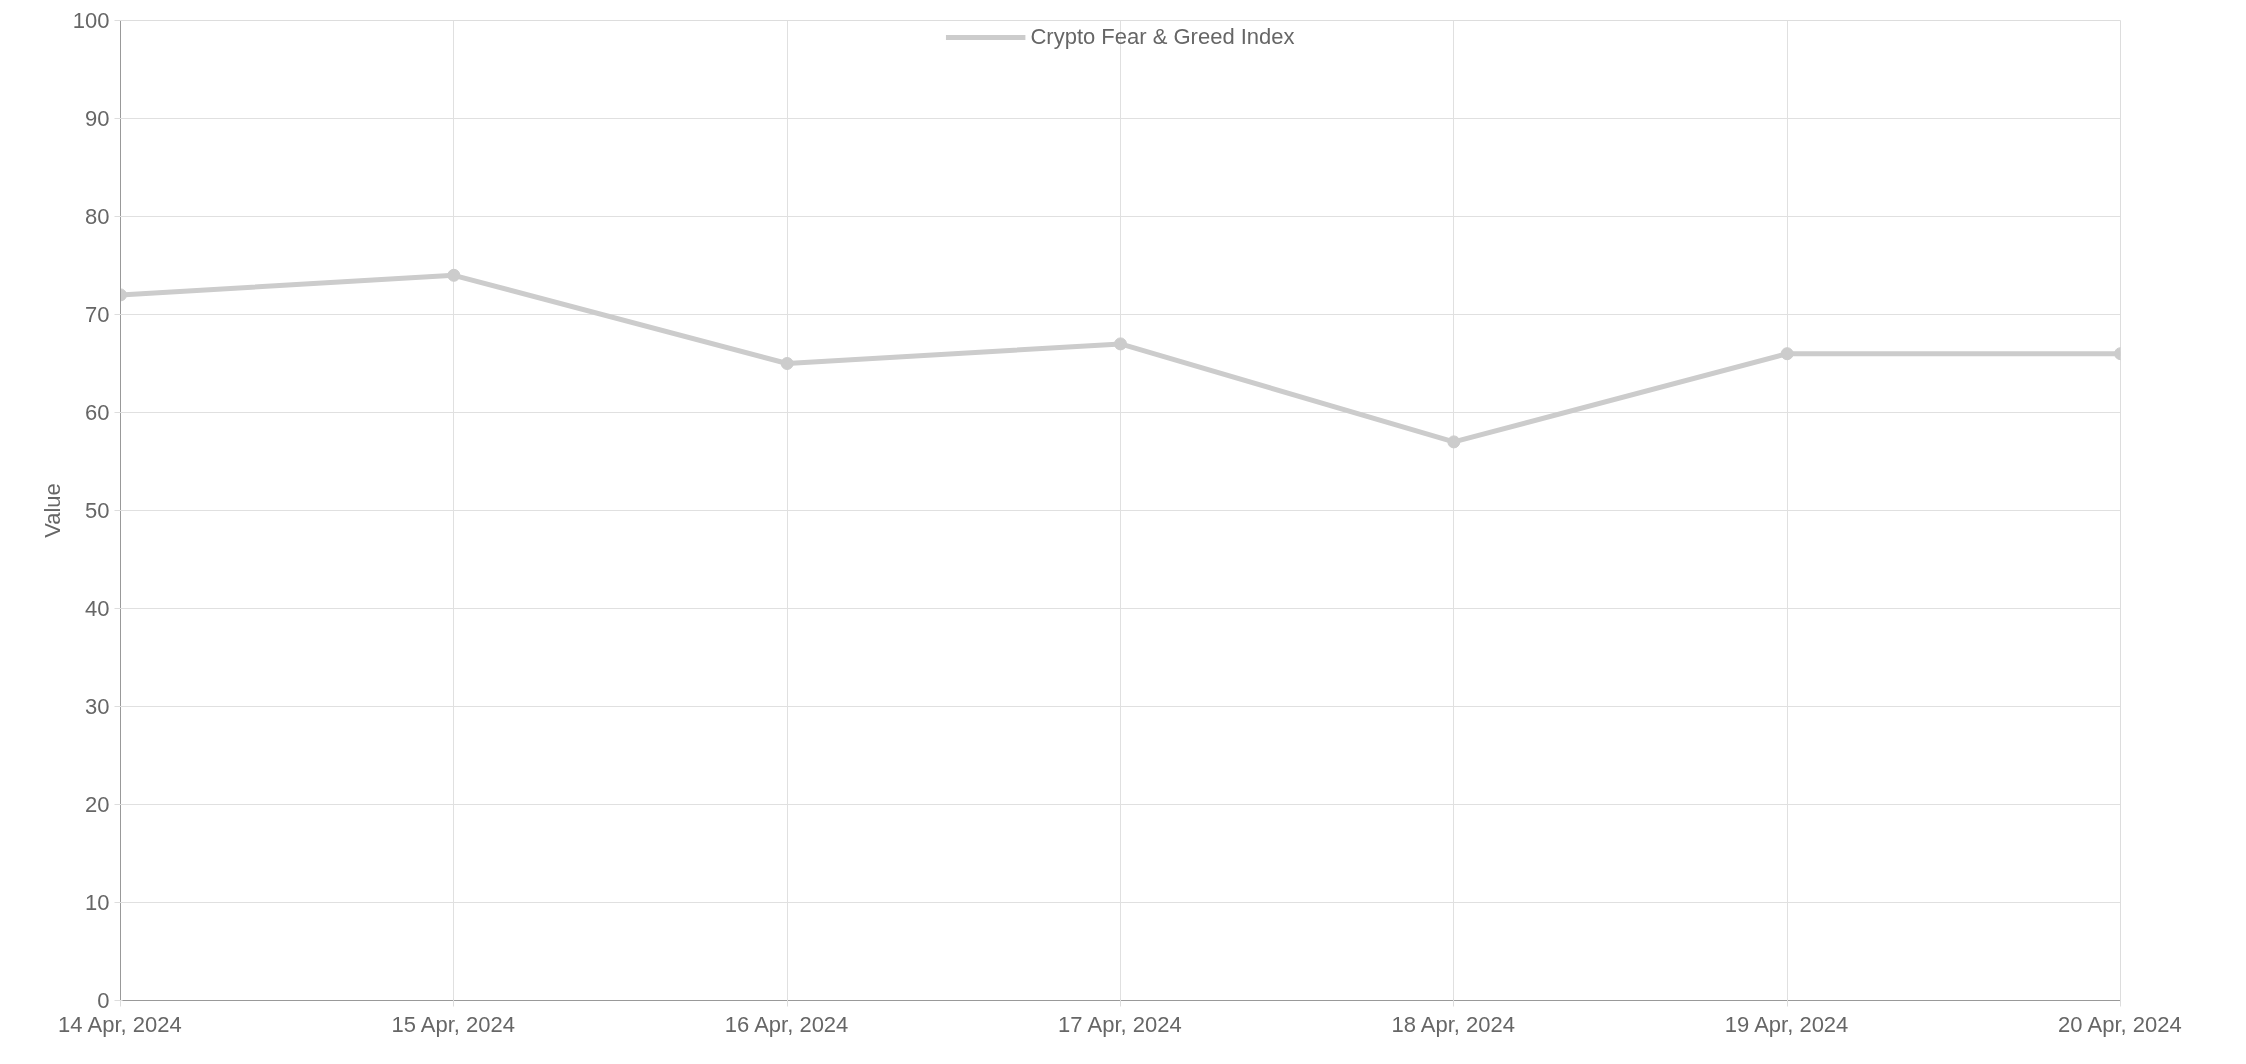 The height and width of the screenshot is (1064, 2246). What do you see at coordinates (97, 118) in the screenshot?
I see `y-tick-label: 90` at bounding box center [97, 118].